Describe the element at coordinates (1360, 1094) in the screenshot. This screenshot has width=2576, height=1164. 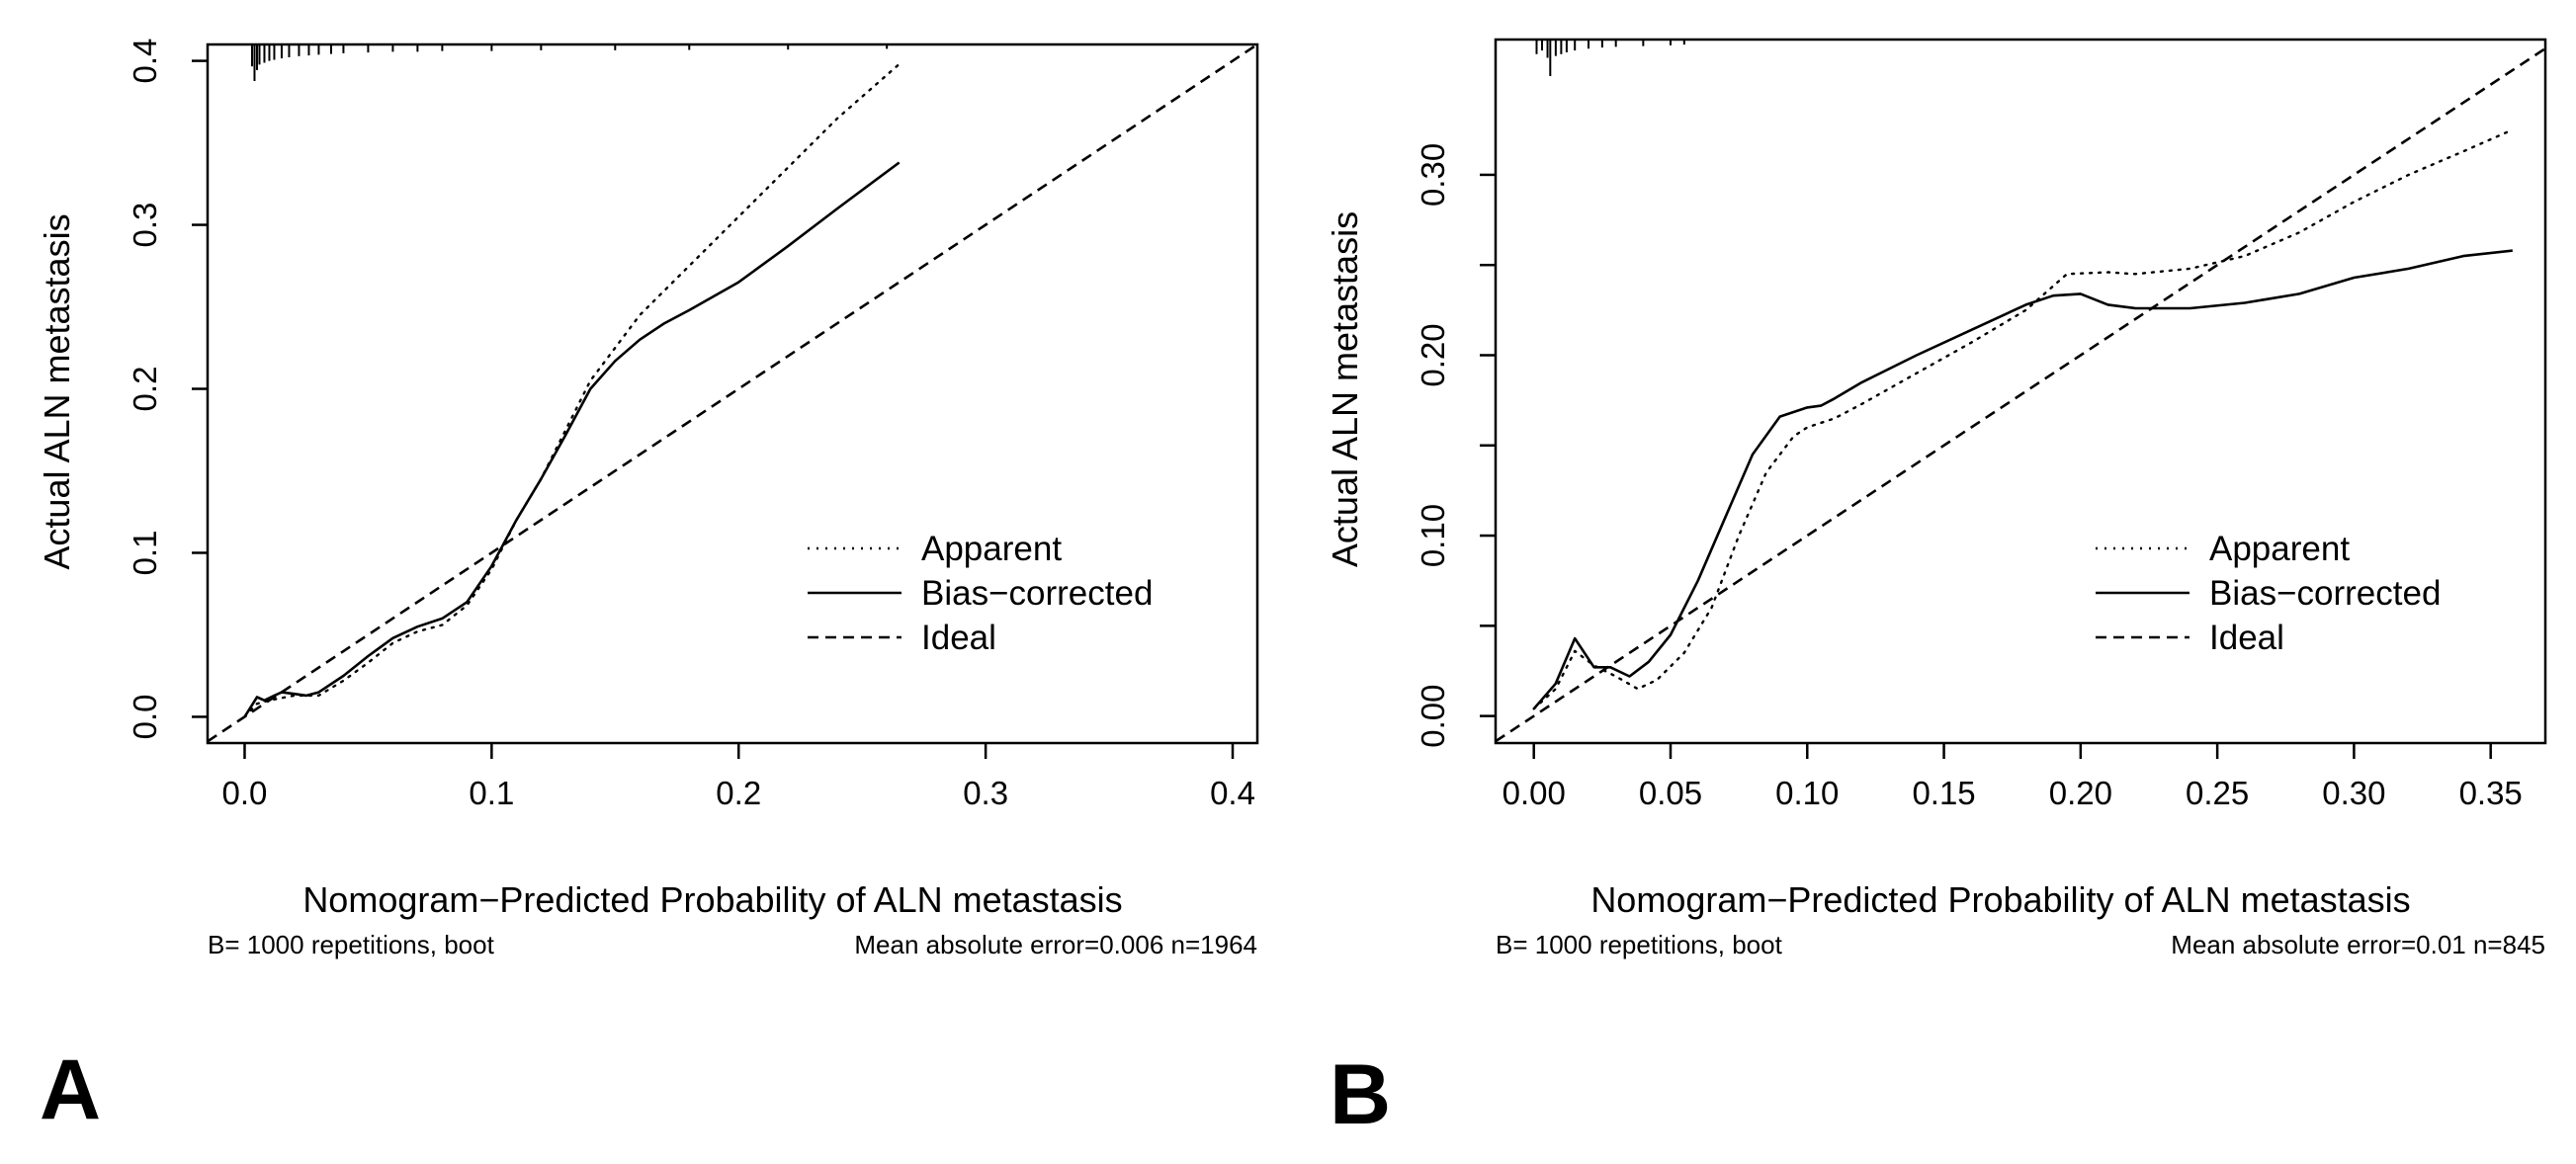
I see `panel-b-label: B` at that location.